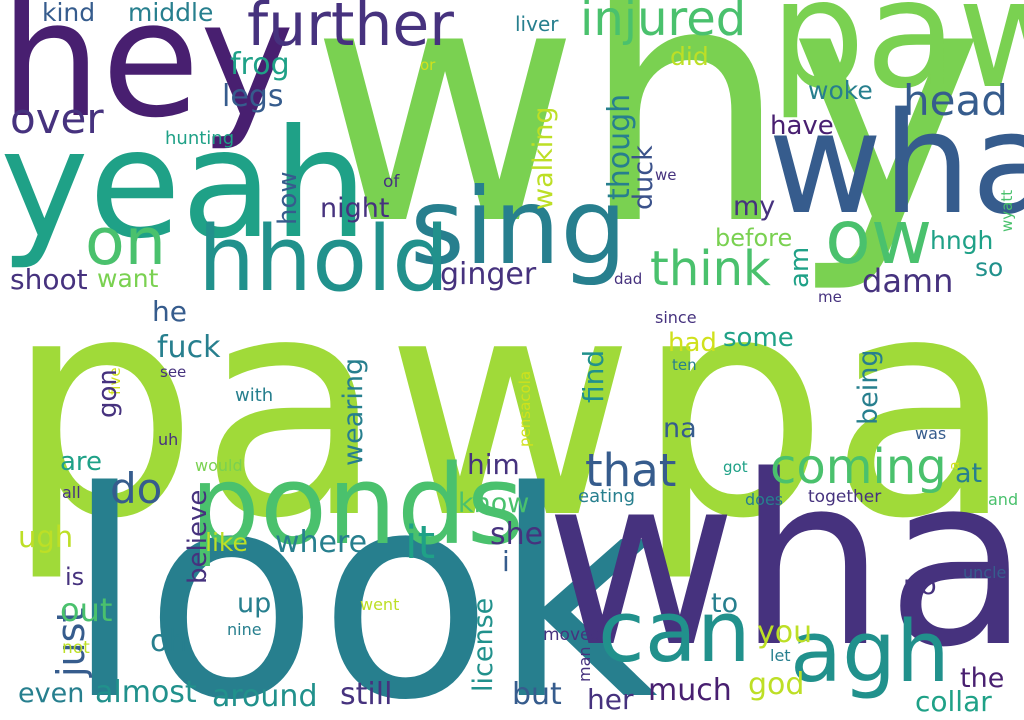 Image resolution: width=1024 pixels, height=720 pixels. What do you see at coordinates (46, 537) in the screenshot?
I see `word-ugh: ugh` at bounding box center [46, 537].